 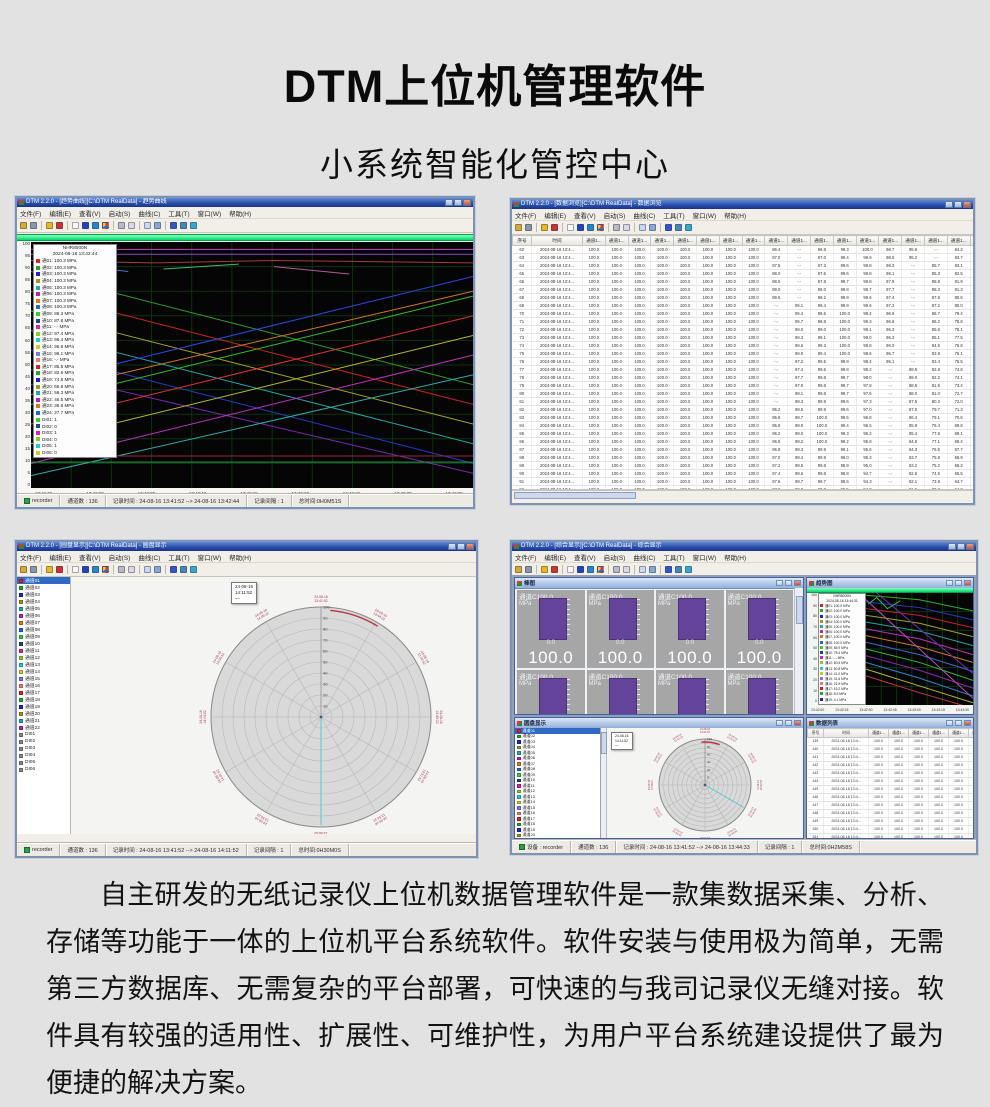 What do you see at coordinates (742, 494) in the screenshot?
I see `horizontal-scrollbar` at bounding box center [742, 494].